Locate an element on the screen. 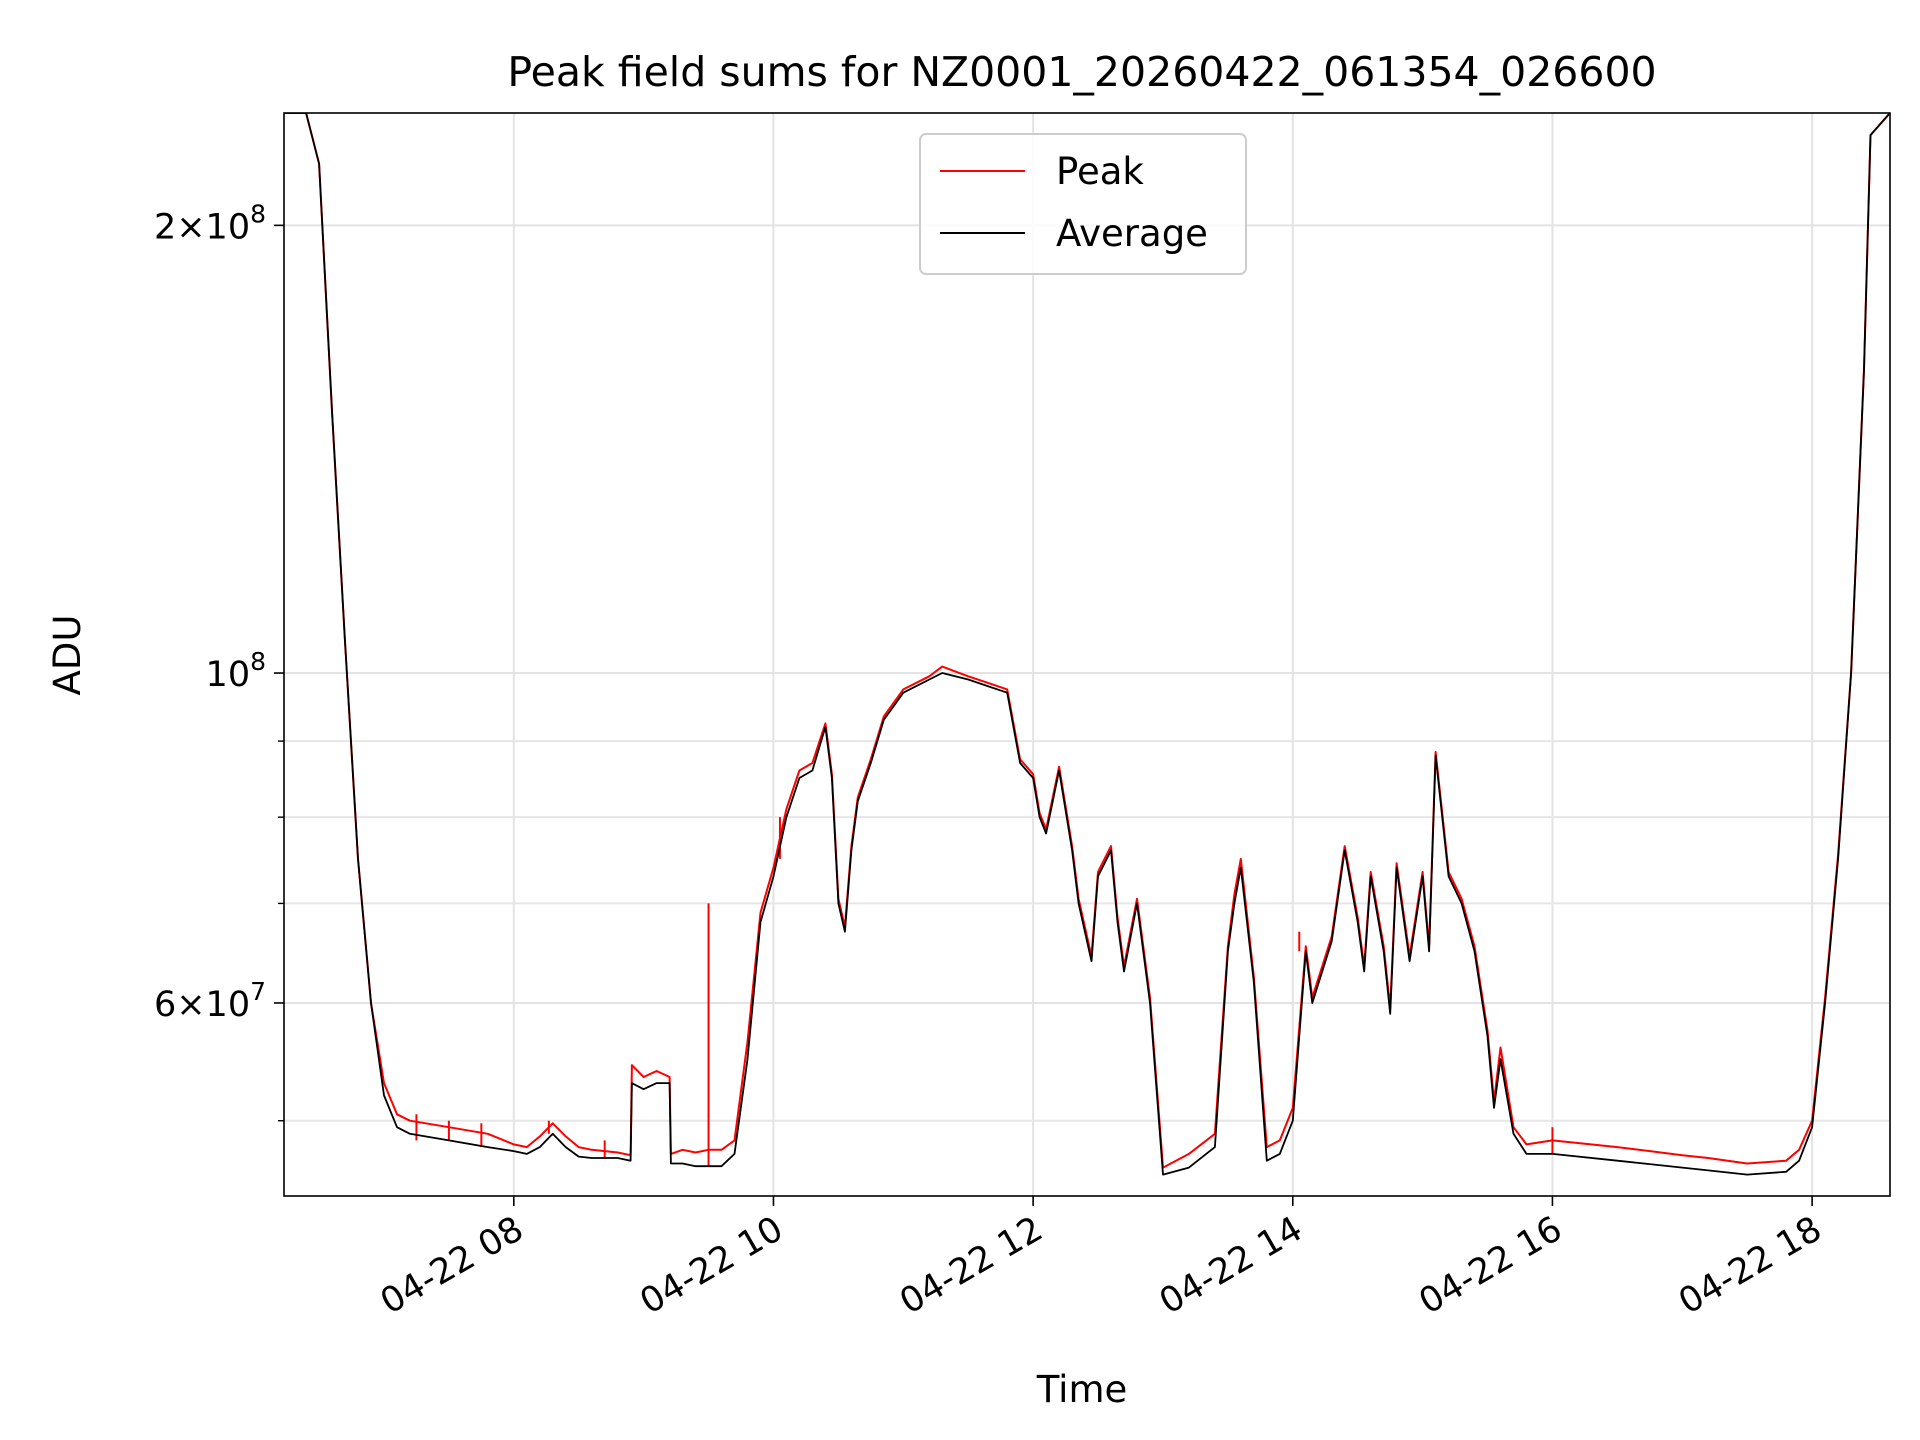  y-tick-label: 2×10⁸ is located at coordinates (210, 223).